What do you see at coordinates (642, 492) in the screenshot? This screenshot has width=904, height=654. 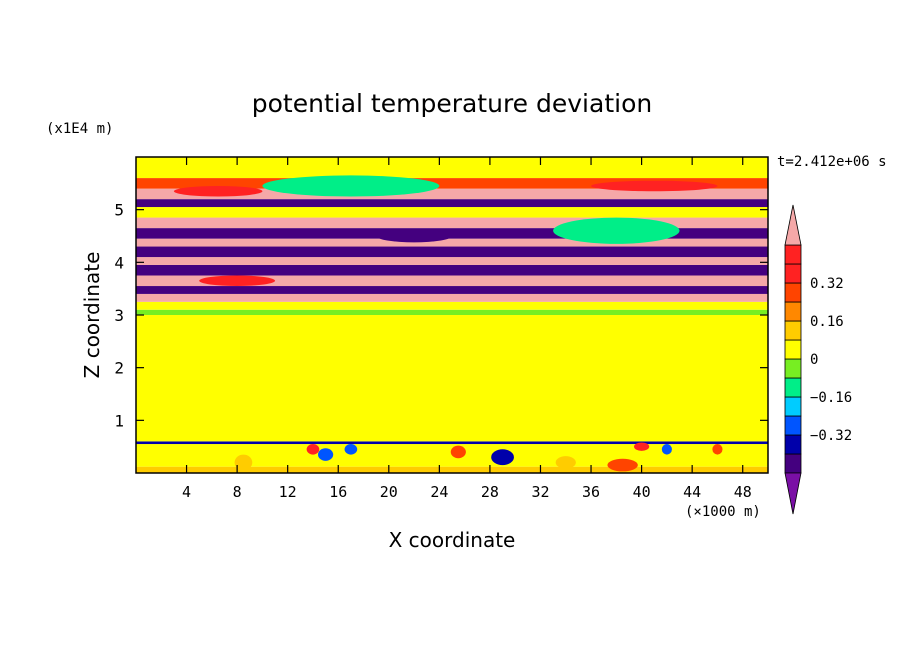 I see `x-tick-label-9: 40` at bounding box center [642, 492].